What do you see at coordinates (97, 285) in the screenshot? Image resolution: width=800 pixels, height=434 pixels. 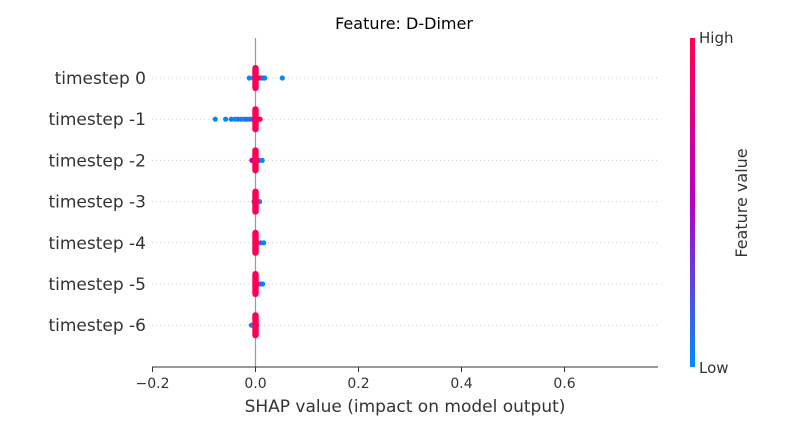 I see `y-tick-label: timestep -5` at bounding box center [97, 285].